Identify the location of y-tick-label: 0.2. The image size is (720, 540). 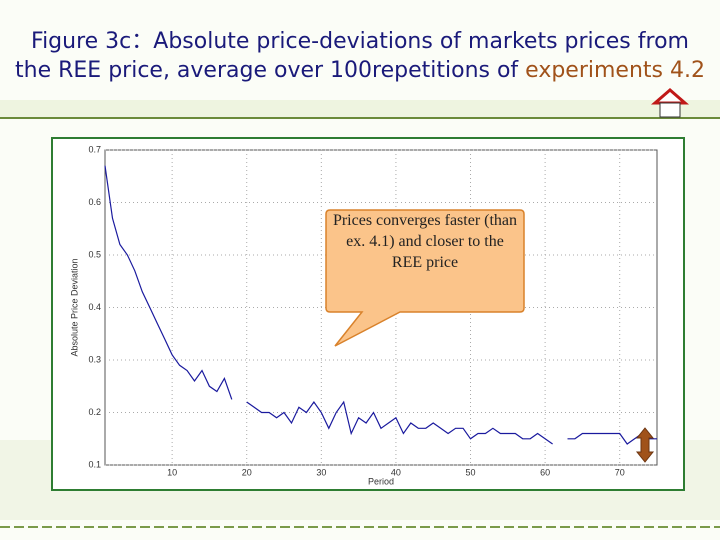
(94, 412).